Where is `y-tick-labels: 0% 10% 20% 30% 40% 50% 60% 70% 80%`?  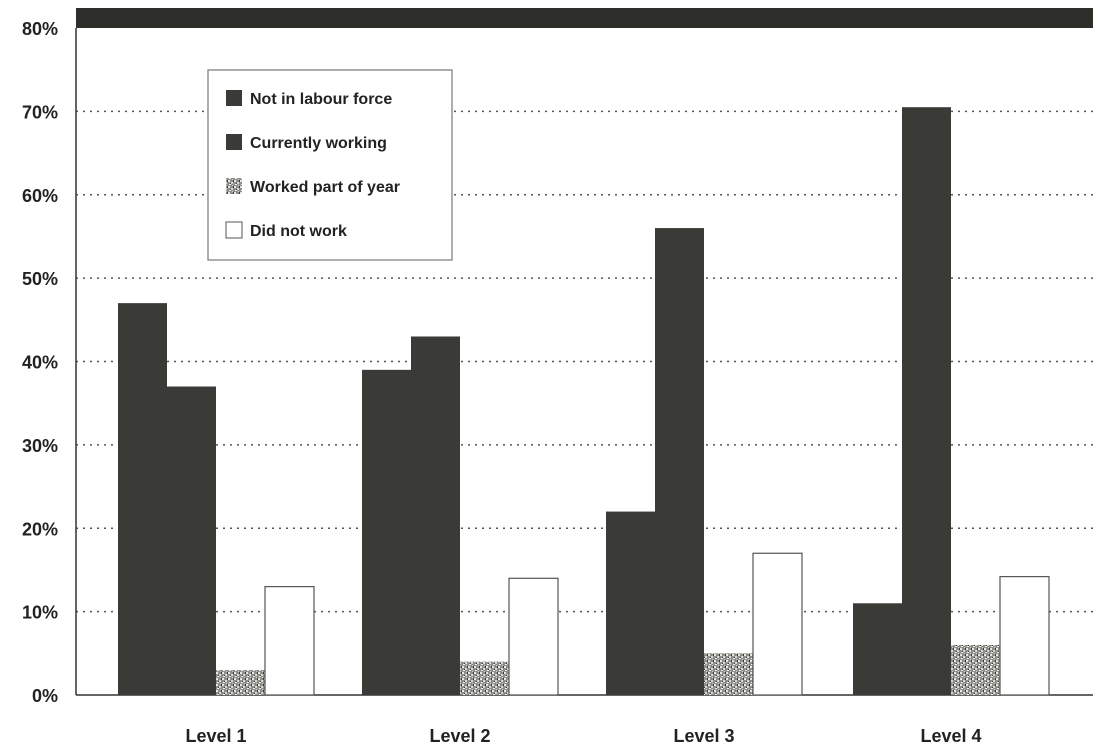 y-tick-labels: 0% 10% 20% 30% 40% 50% 60% 70% 80% is located at coordinates (40, 362).